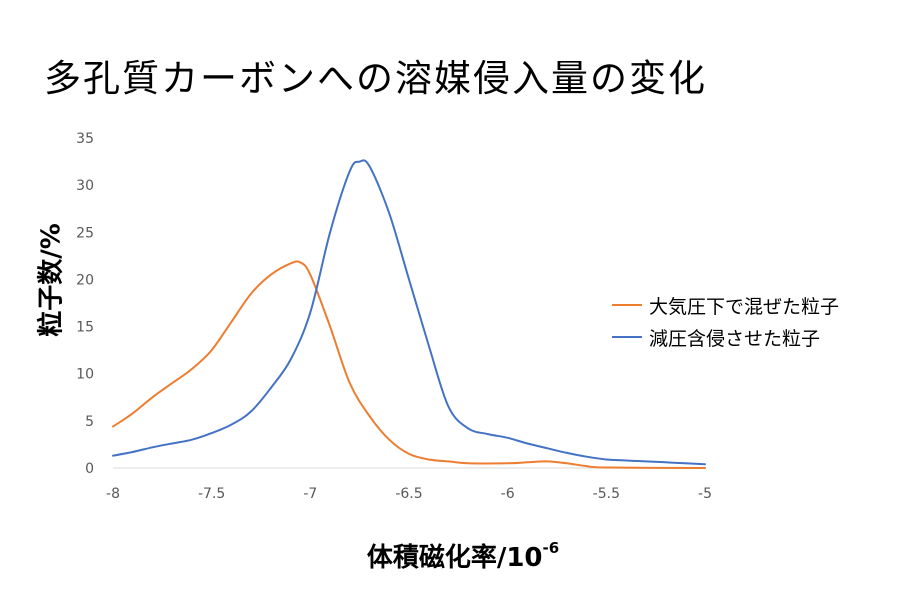 The image size is (900, 600). Describe the element at coordinates (551, 548) in the screenshot. I see `x-axis-label-exponent: -6` at that location.